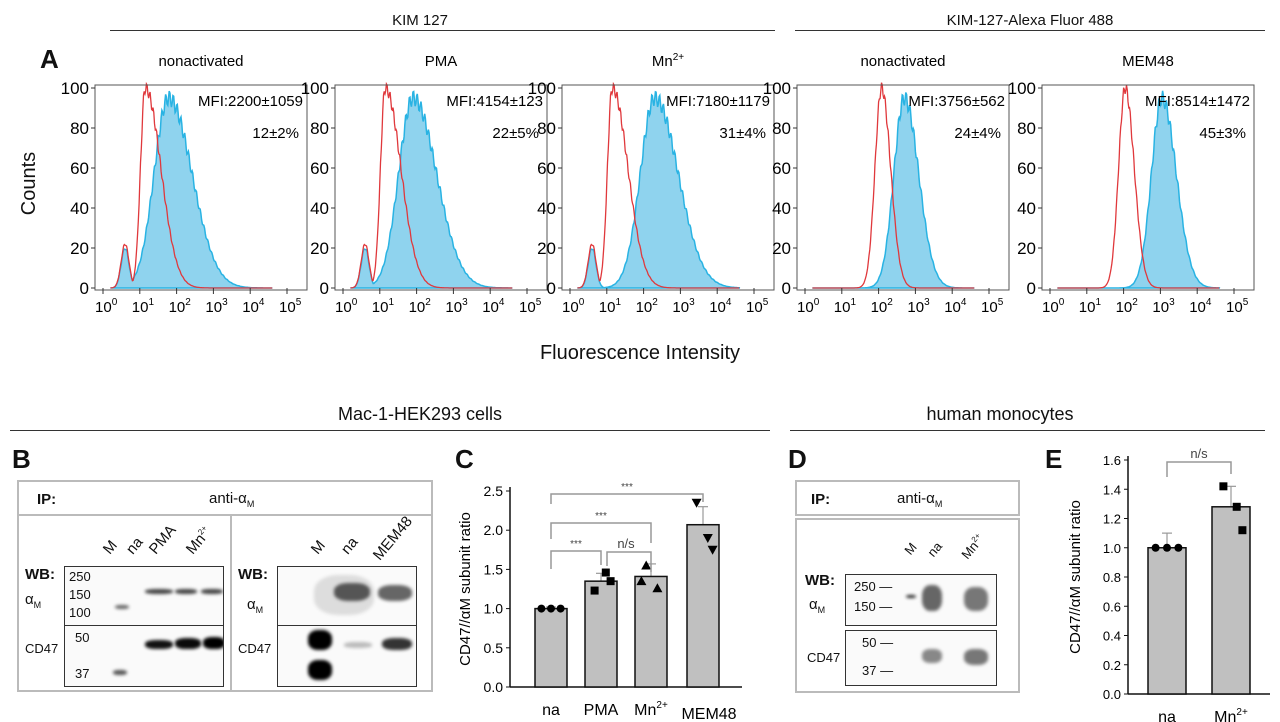 The width and height of the screenshot is (1280, 722). Describe the element at coordinates (21, 459) in the screenshot. I see `panel-label-b: B` at that location.